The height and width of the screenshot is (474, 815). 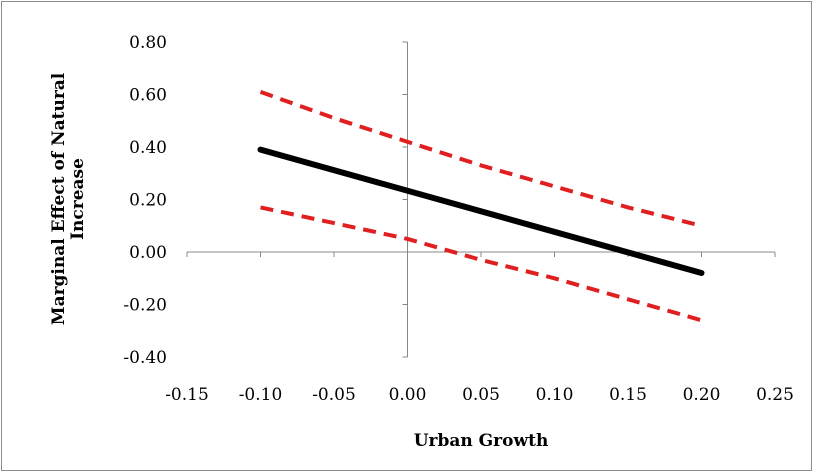 What do you see at coordinates (702, 395) in the screenshot?
I see `x-tick-label: 0.20` at bounding box center [702, 395].